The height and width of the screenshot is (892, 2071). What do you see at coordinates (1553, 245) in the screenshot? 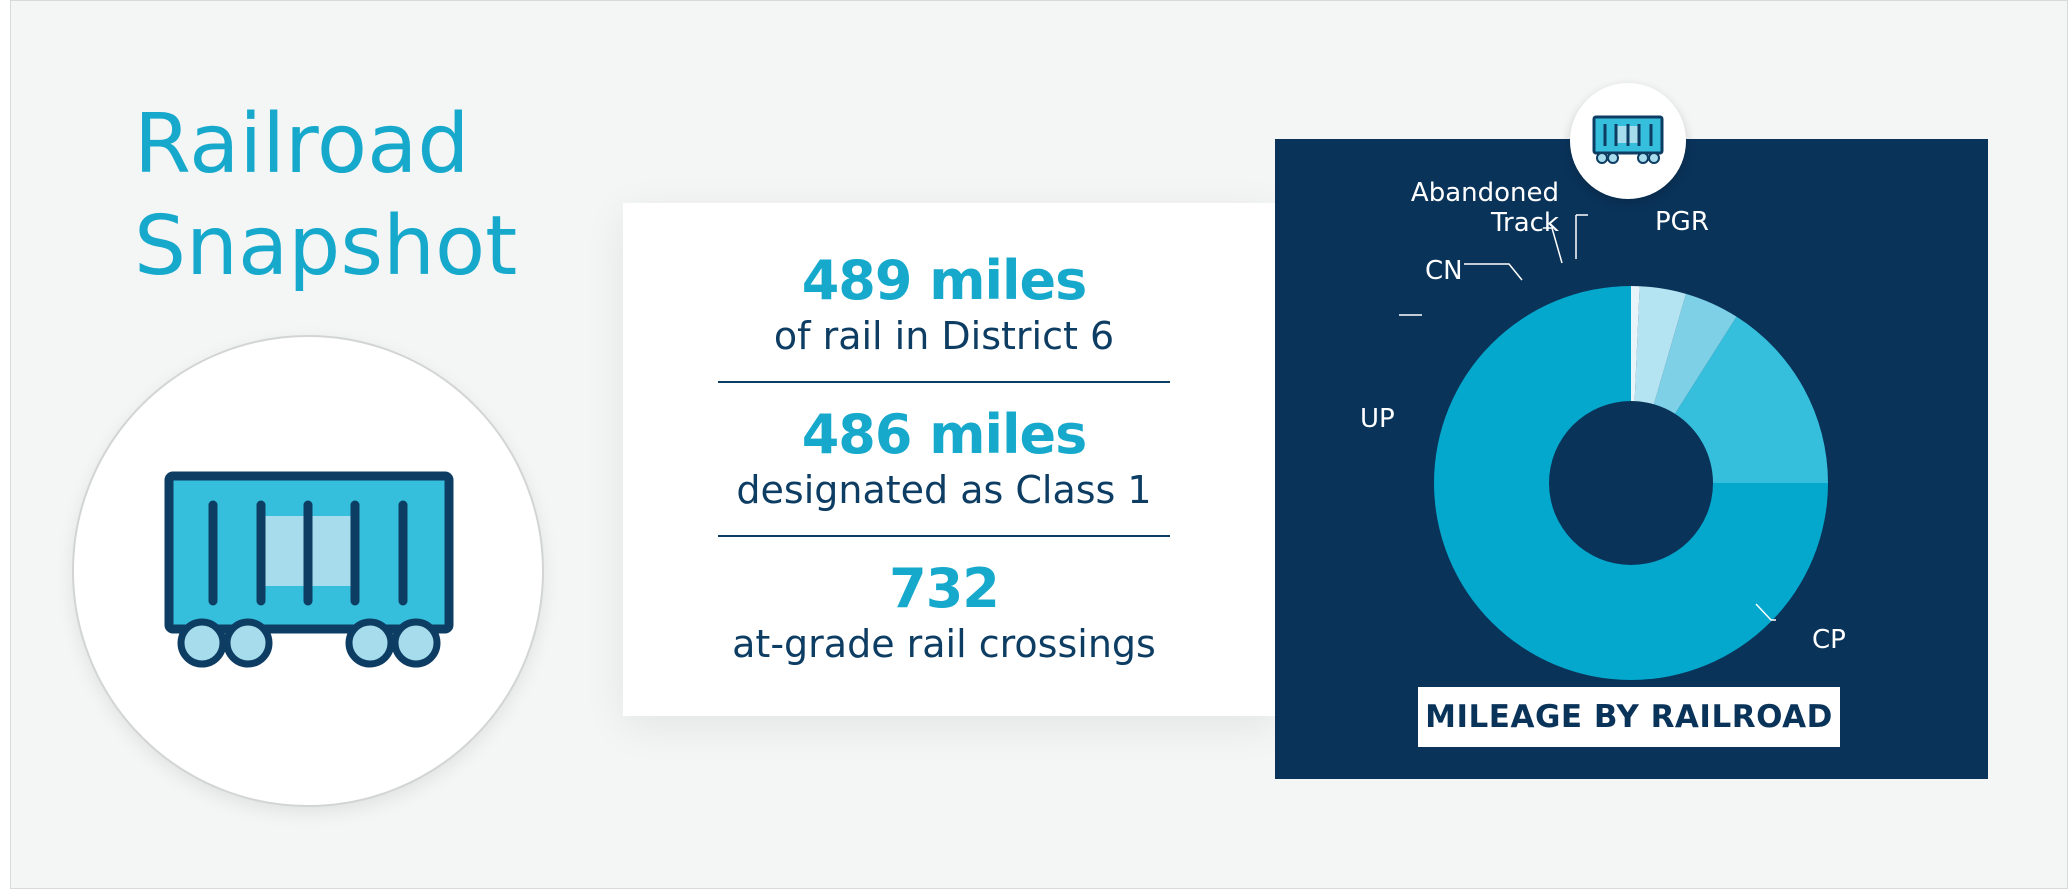
I see `leader-line-abandoned-track` at bounding box center [1553, 245].